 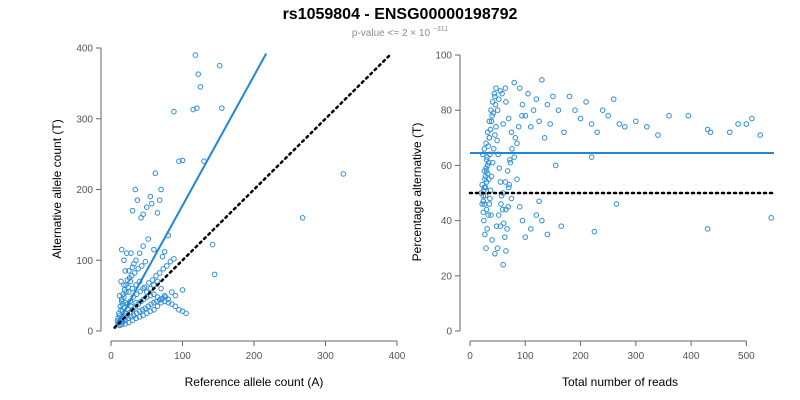 What do you see at coordinates (380, 33) in the screenshot?
I see `subtitle-prefix: p-value <= 2` at bounding box center [380, 33].